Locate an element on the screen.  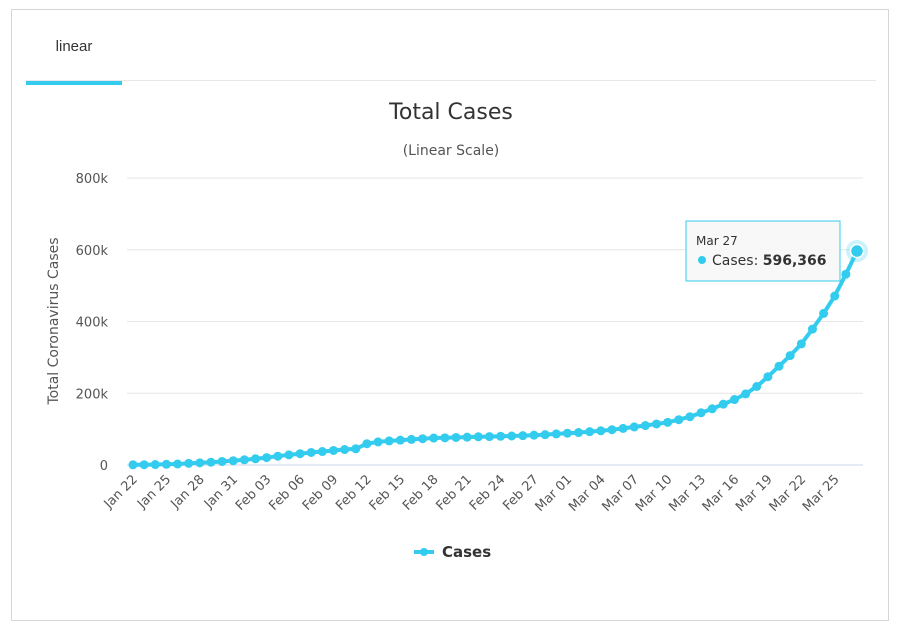
tooltip-colon: : is located at coordinates (758, 261).